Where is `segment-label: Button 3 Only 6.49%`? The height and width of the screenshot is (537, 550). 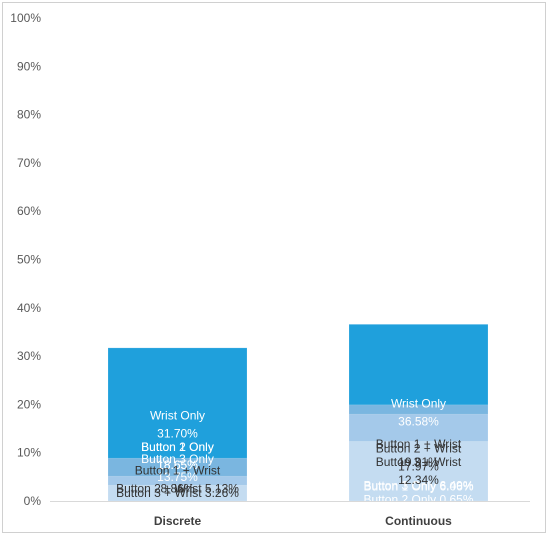
segment-label: Button 3 Only 6.49% is located at coordinates (418, 485).